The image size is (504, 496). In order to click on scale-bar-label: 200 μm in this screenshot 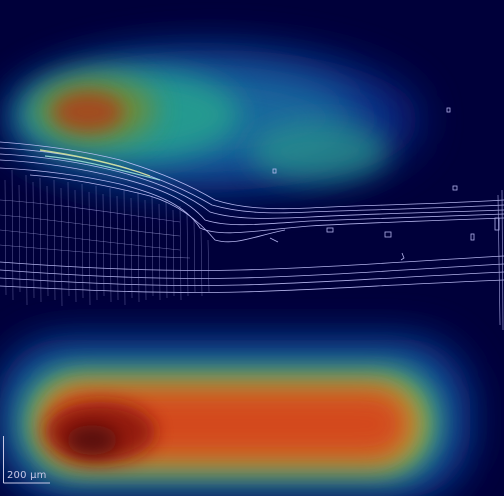, I will do `click(27, 475)`.